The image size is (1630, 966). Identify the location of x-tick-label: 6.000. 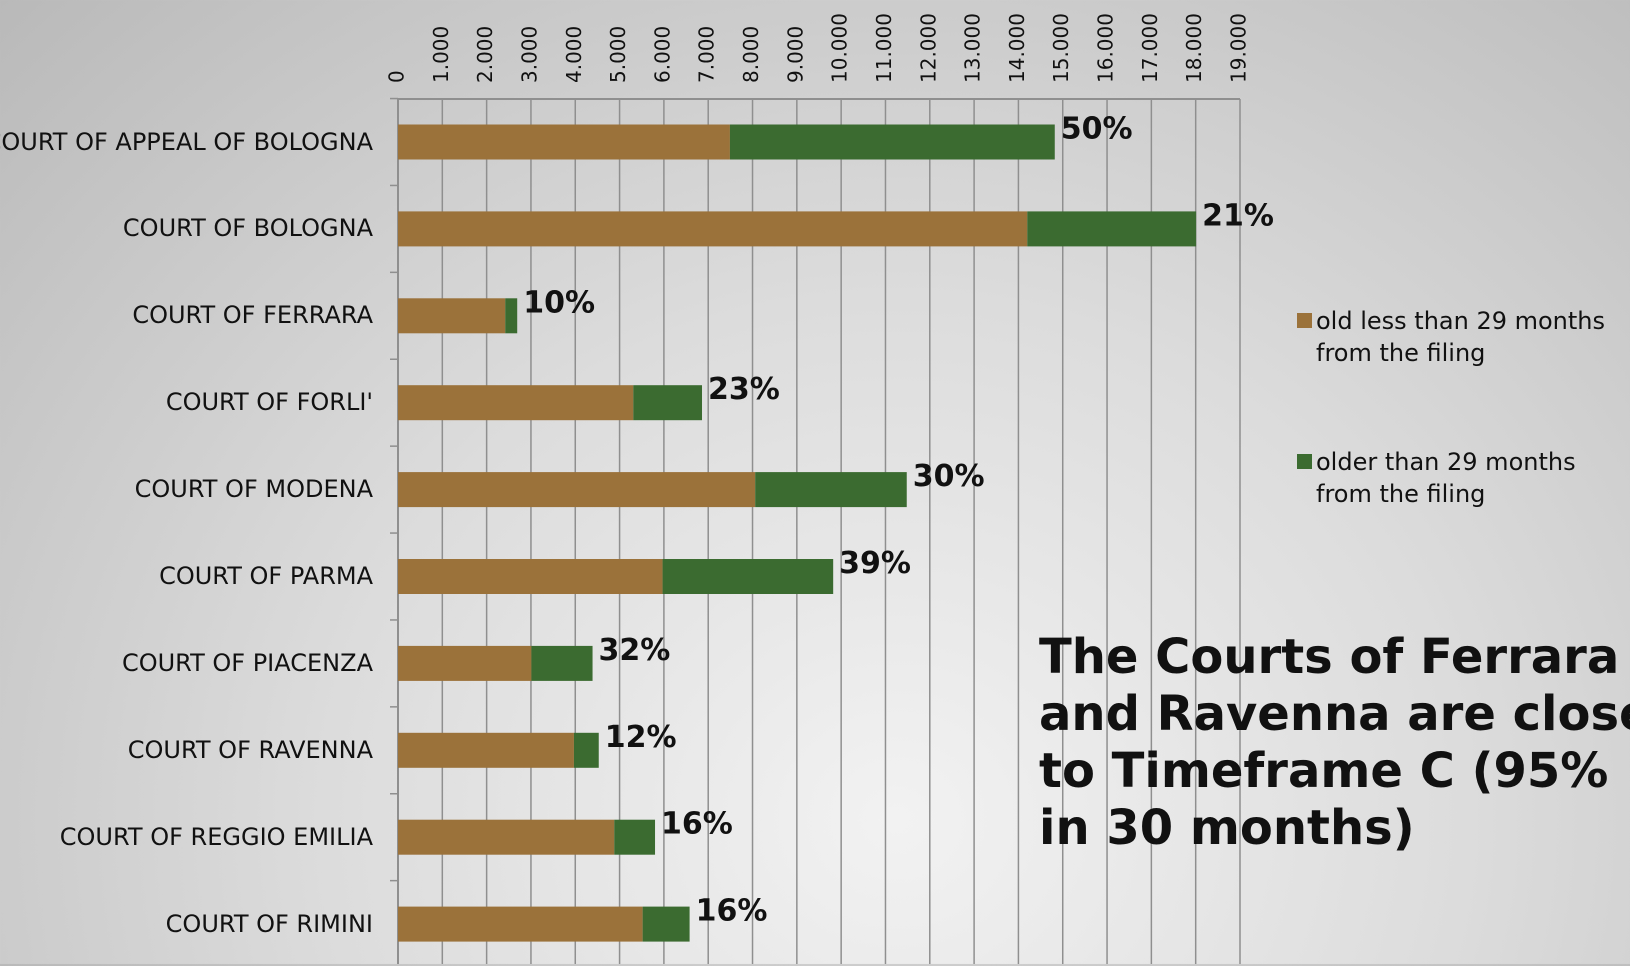
(662, 54).